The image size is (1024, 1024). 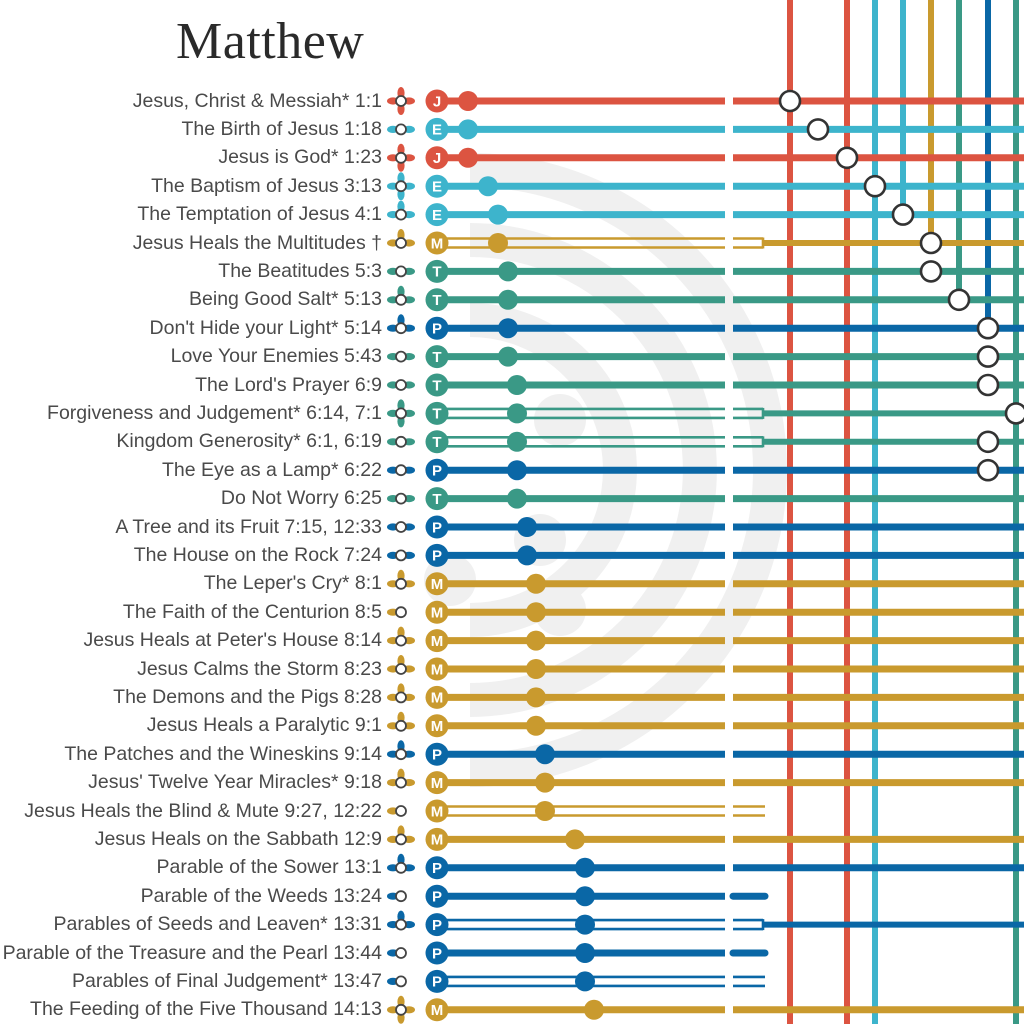 What do you see at coordinates (300, 157) in the screenshot?
I see `story-label: Jesus is God* 1:23` at bounding box center [300, 157].